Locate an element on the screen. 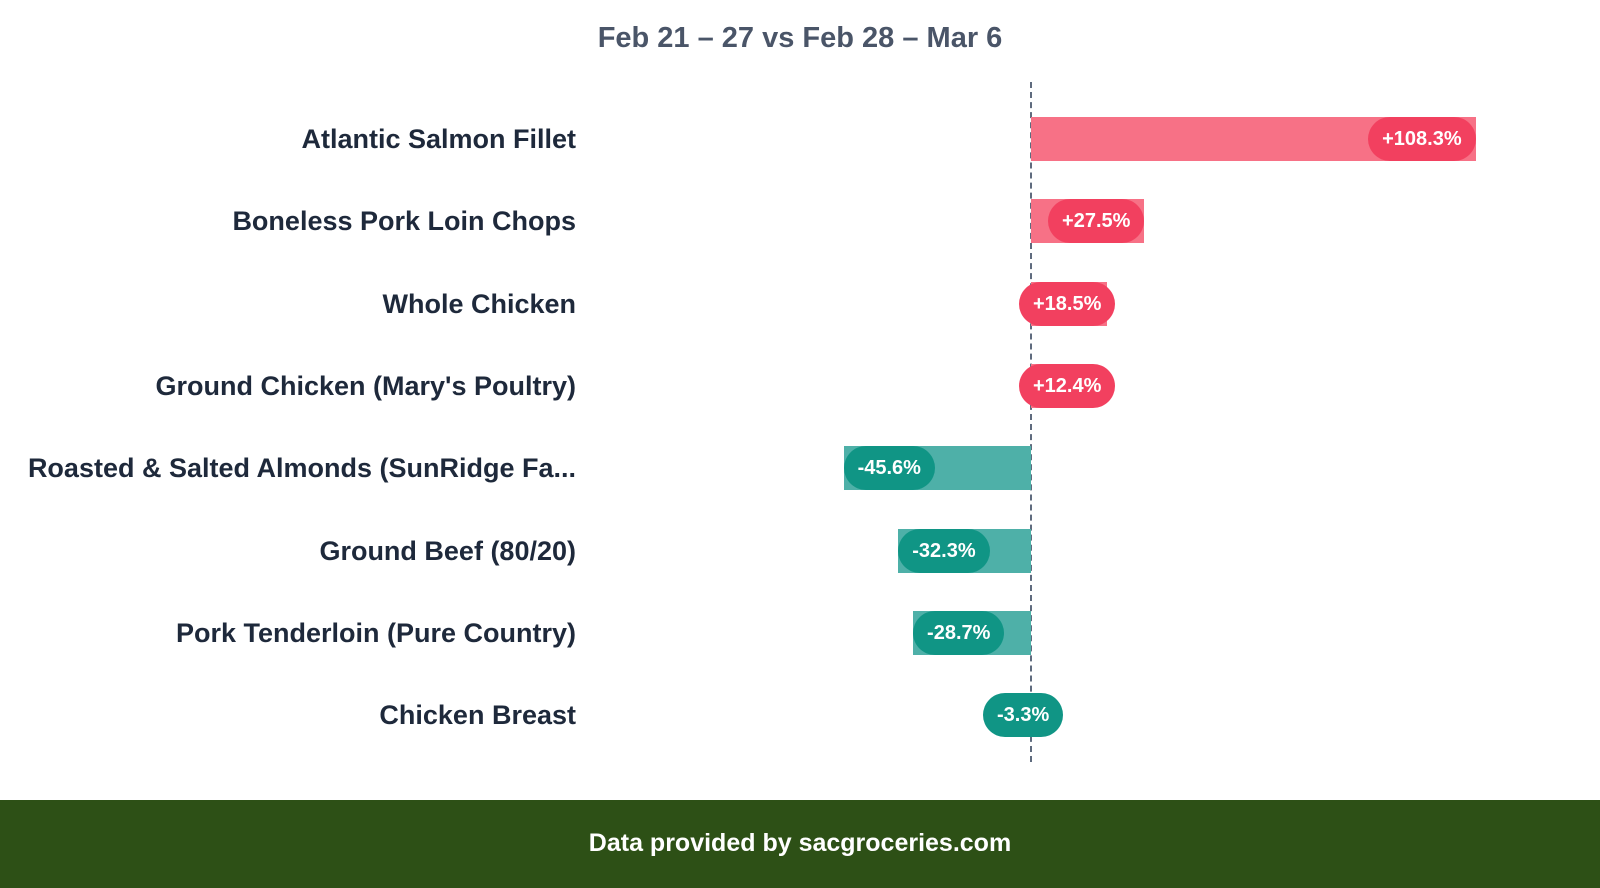  value-pill: -3.3% is located at coordinates (1023, 715).